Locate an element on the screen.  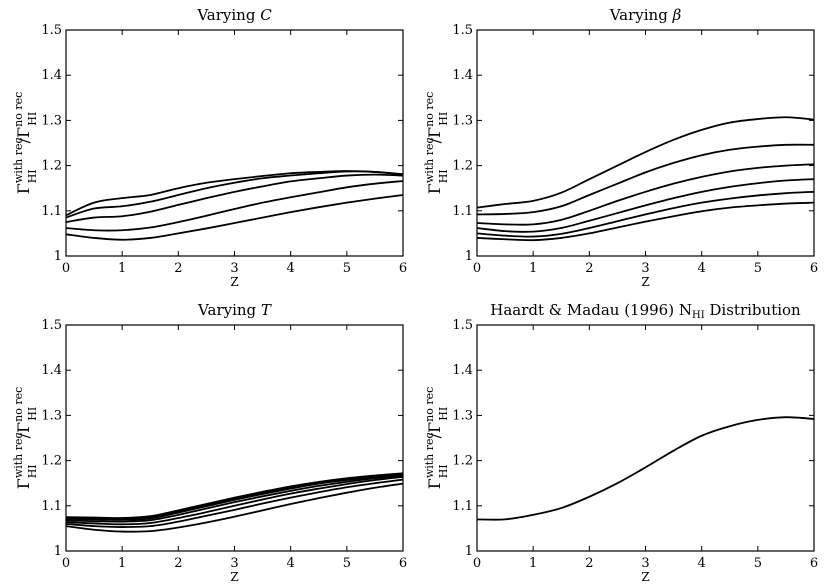
series-line-b5 is located at coordinates (645, 214).